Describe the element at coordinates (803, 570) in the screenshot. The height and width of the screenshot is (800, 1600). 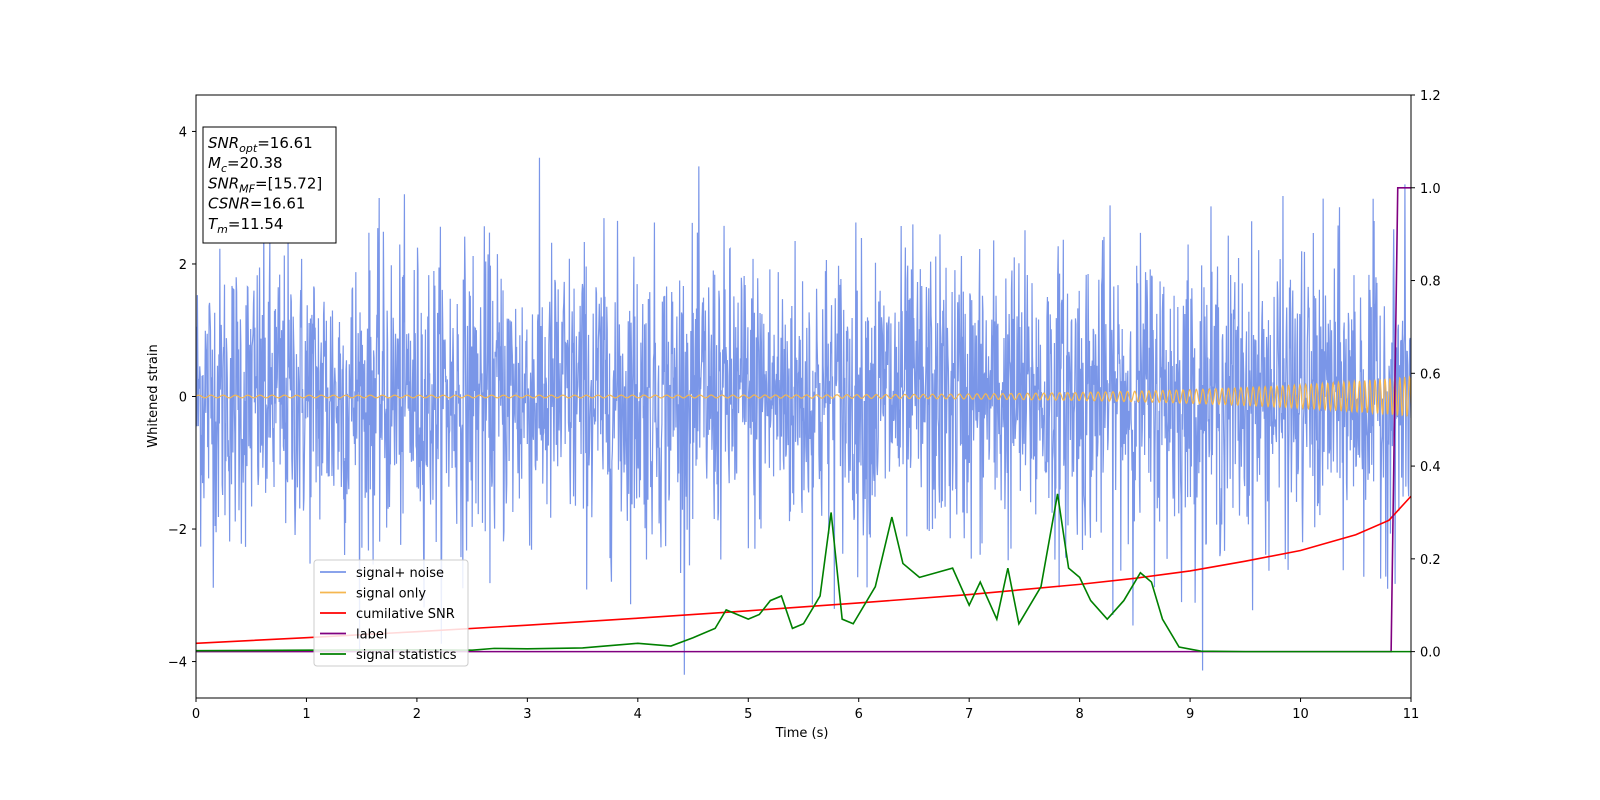
I see `line-cumulative-snr` at that location.